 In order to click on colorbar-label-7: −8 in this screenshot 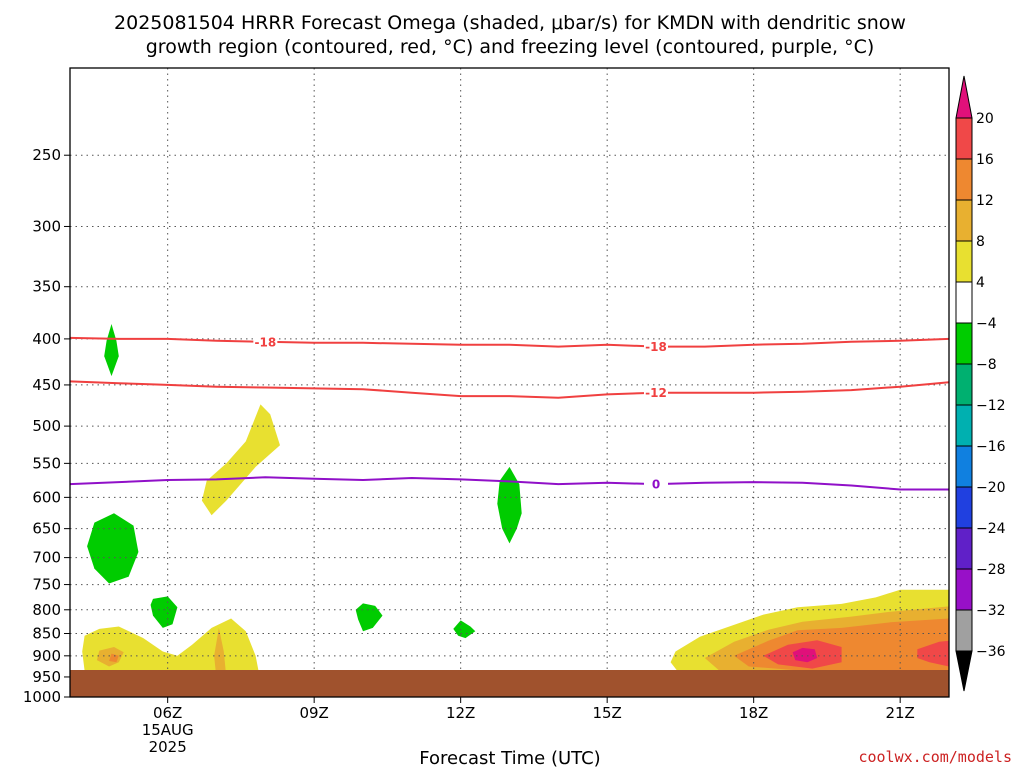, I will do `click(986, 365)`.